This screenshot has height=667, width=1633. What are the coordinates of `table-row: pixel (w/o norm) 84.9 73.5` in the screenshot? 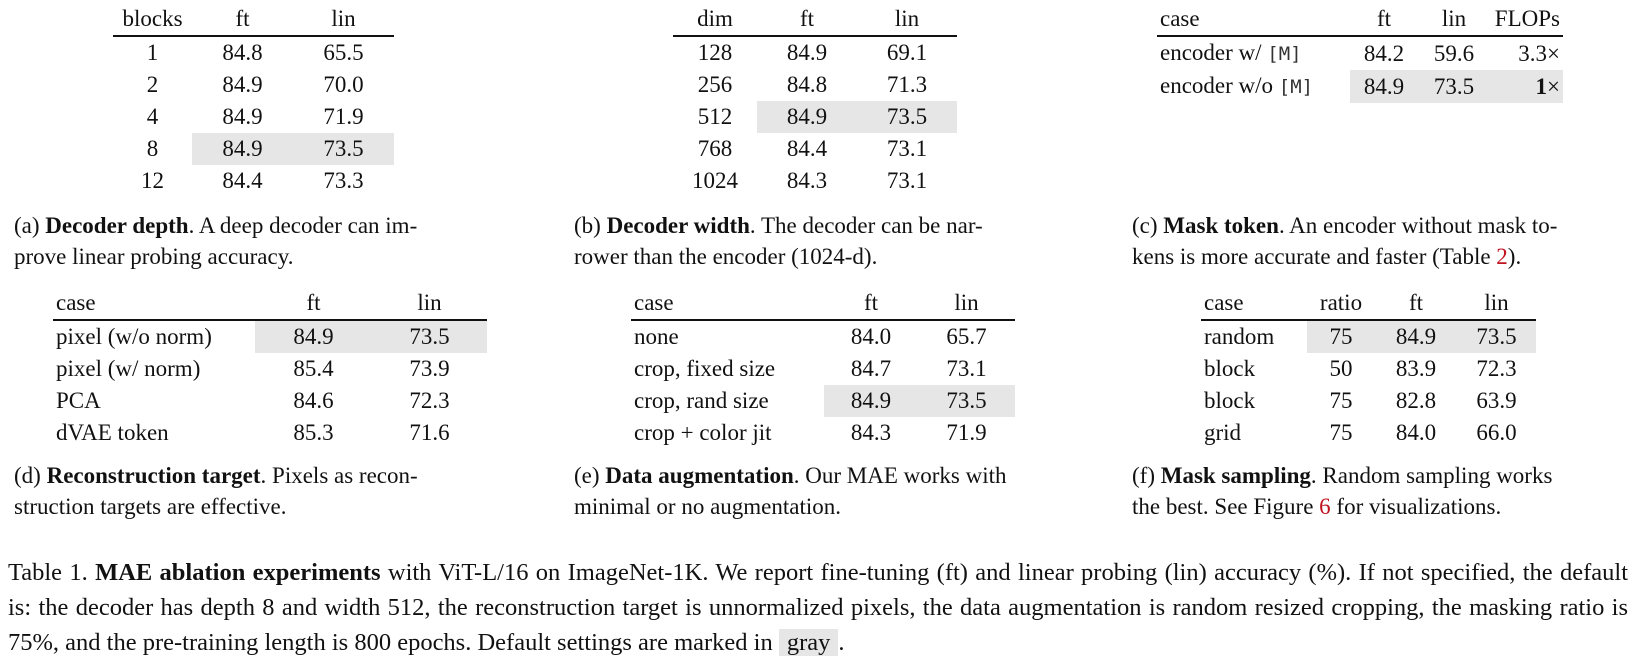 It's located at (270, 336).